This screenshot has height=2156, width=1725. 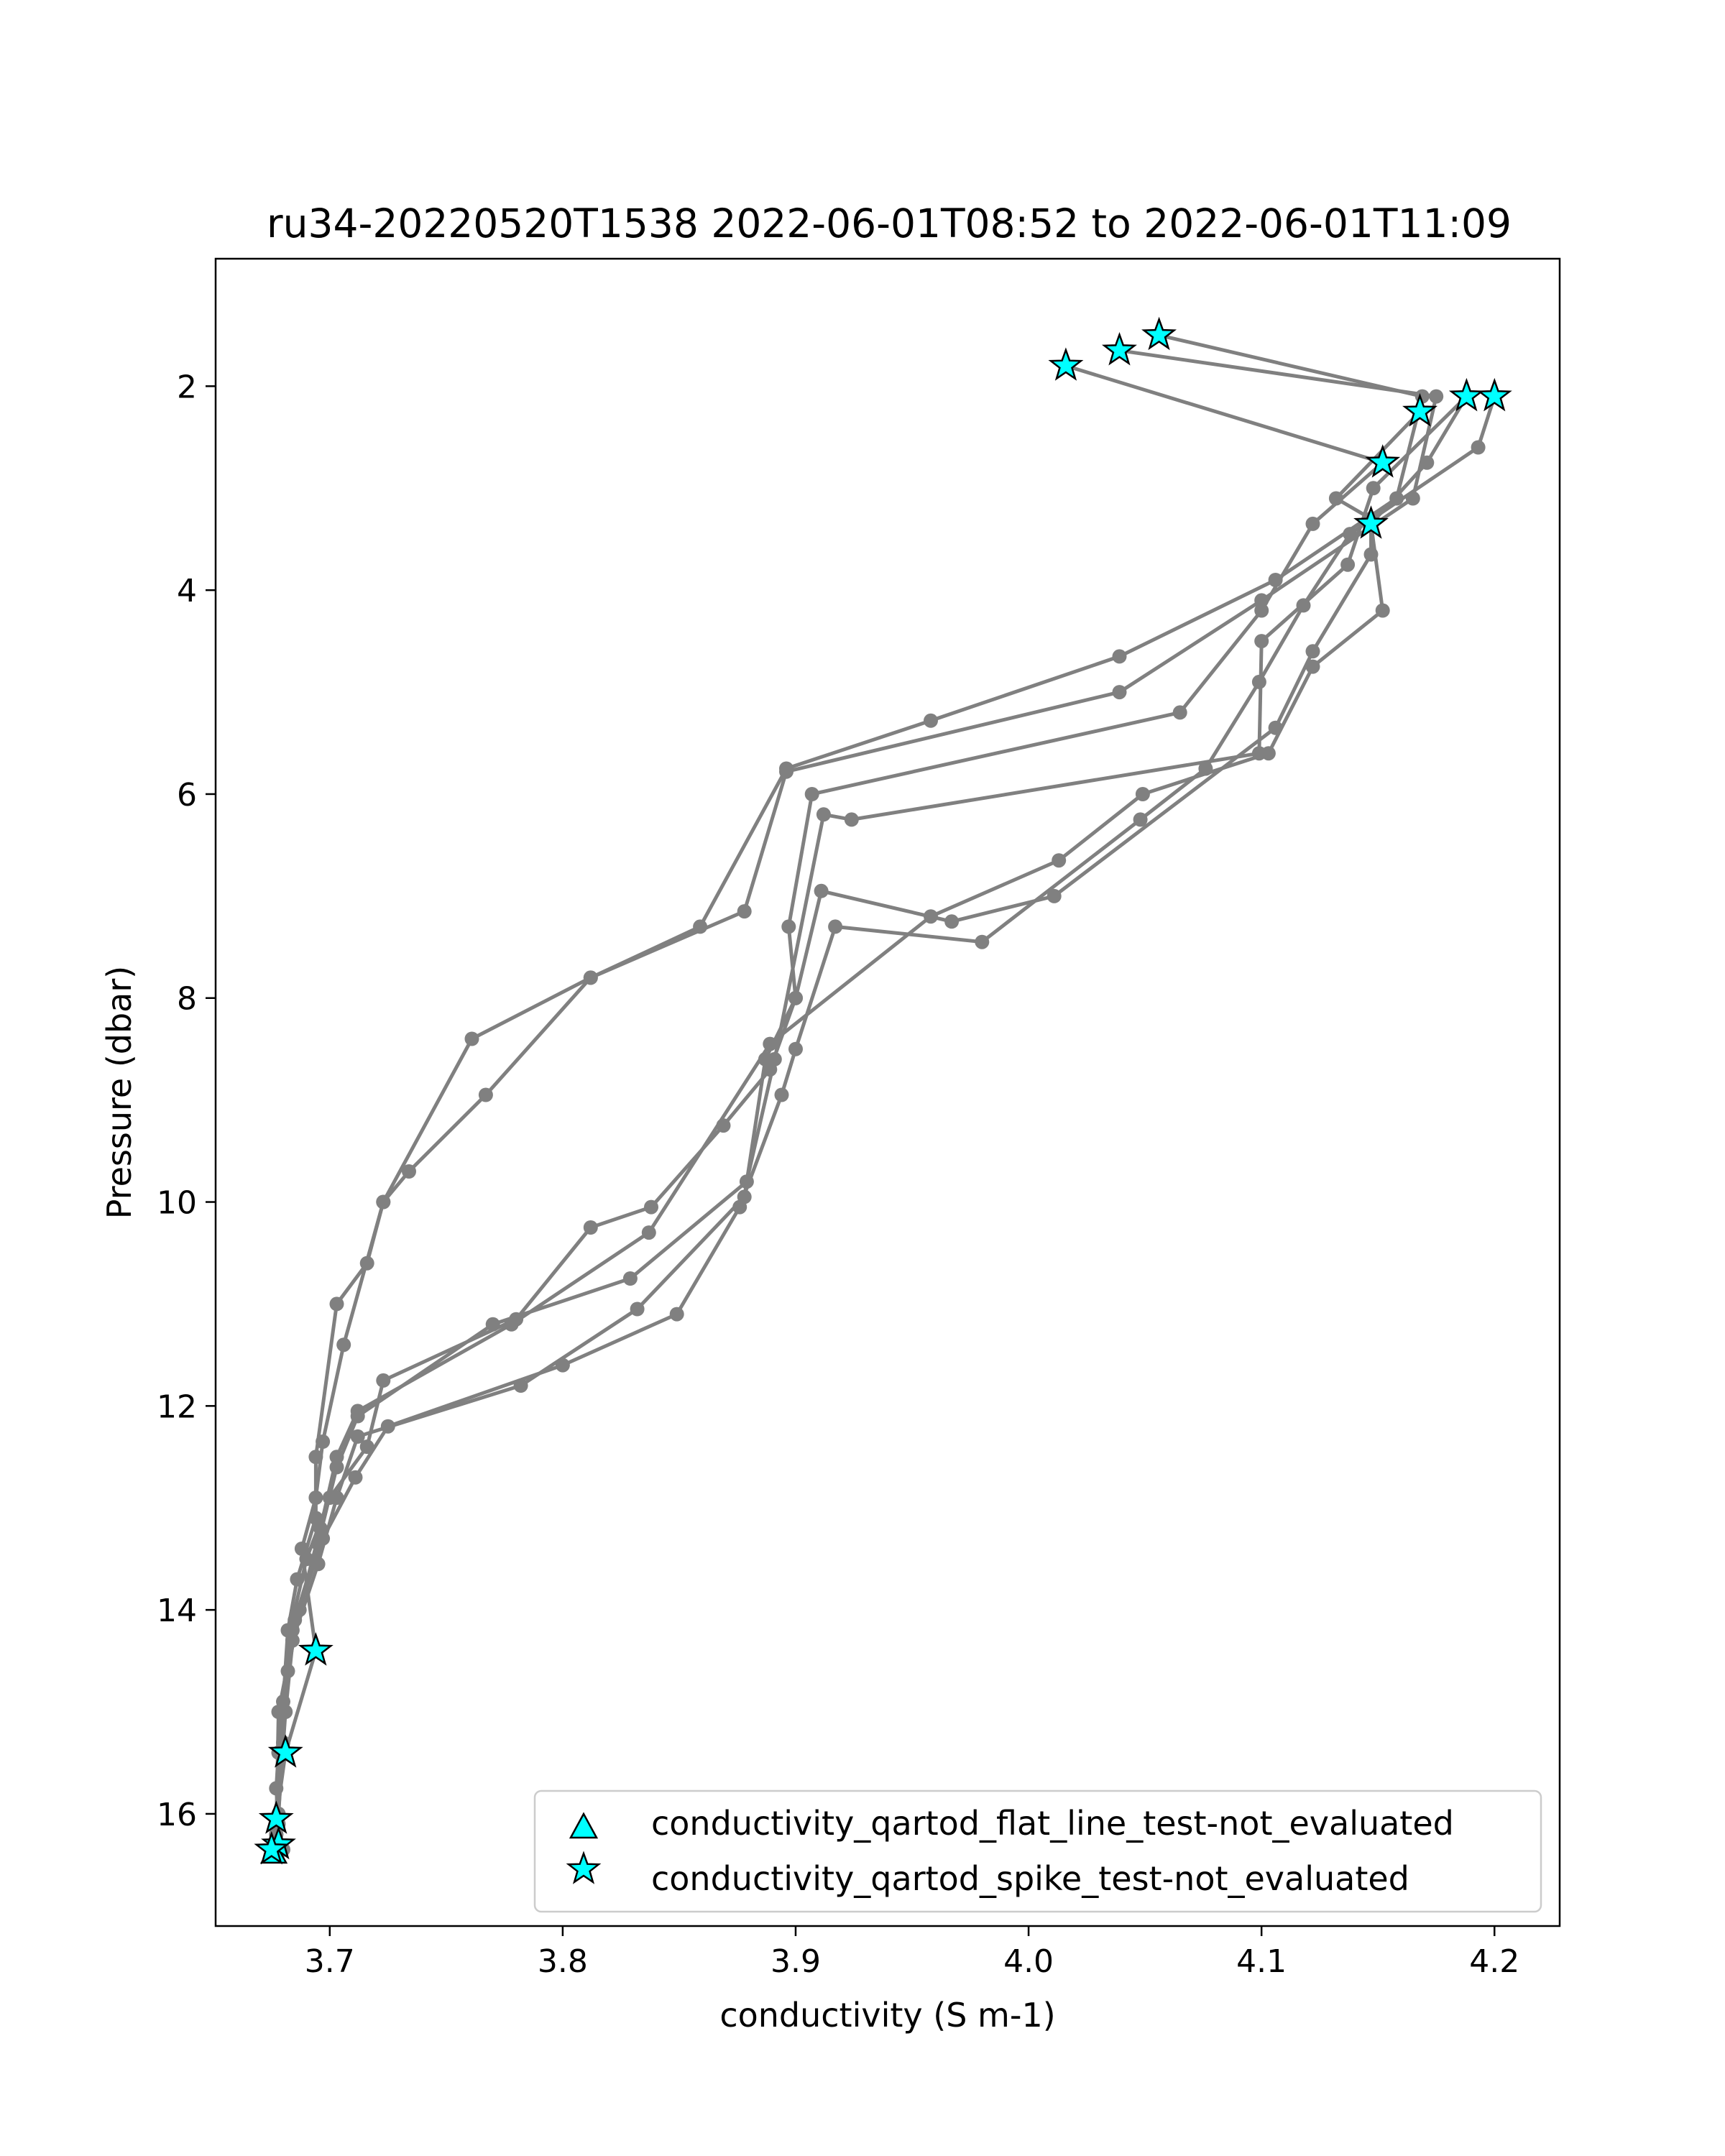 I want to click on x-tick-label: 4.2, so click(x=1494, y=1961).